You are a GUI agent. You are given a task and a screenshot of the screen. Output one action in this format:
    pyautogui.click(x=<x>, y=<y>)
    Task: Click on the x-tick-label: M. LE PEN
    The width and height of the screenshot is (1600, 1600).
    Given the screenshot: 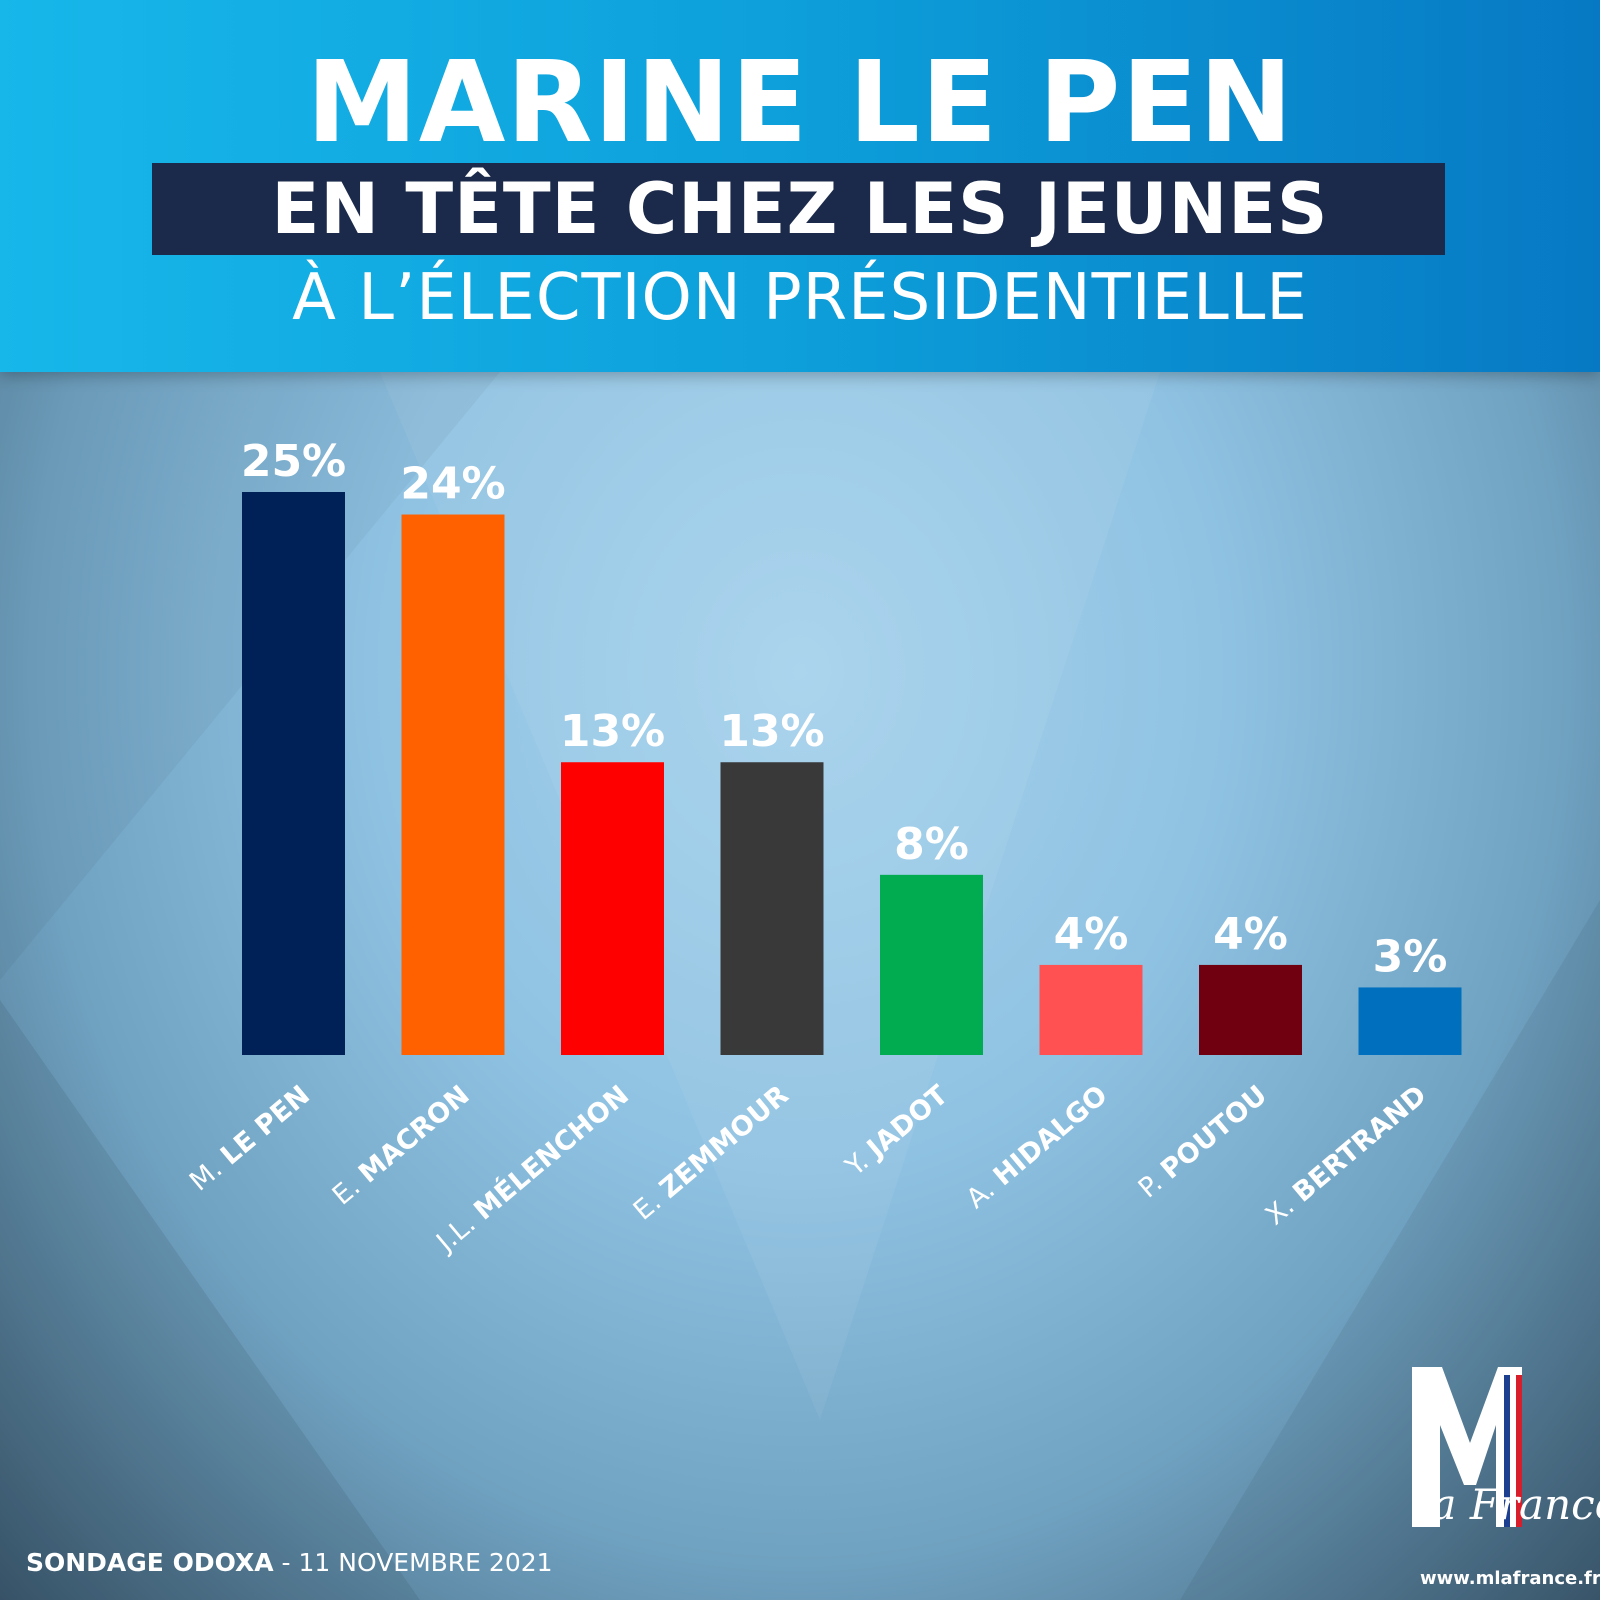 What is the action you would take?
    pyautogui.click(x=250, y=1139)
    